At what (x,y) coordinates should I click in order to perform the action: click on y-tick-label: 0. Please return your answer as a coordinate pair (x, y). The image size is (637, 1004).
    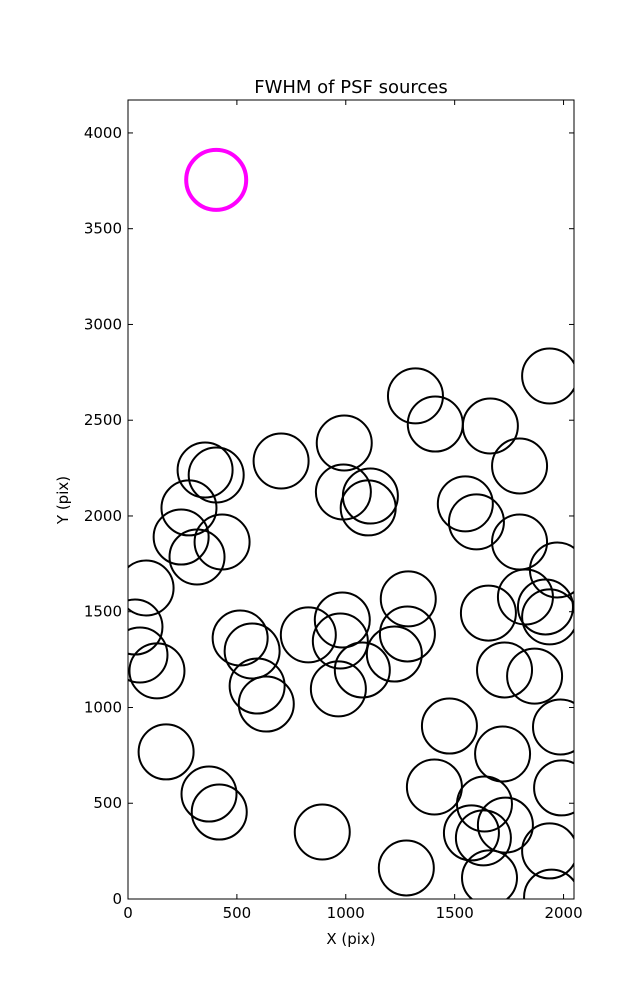
    Looking at the image, I should click on (117, 899).